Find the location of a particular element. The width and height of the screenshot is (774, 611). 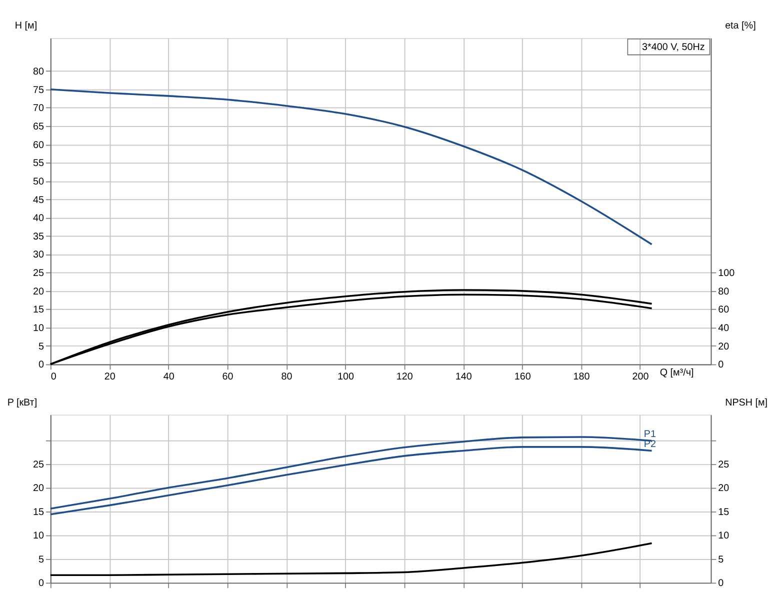

x-tick-label: 140 is located at coordinates (463, 377).